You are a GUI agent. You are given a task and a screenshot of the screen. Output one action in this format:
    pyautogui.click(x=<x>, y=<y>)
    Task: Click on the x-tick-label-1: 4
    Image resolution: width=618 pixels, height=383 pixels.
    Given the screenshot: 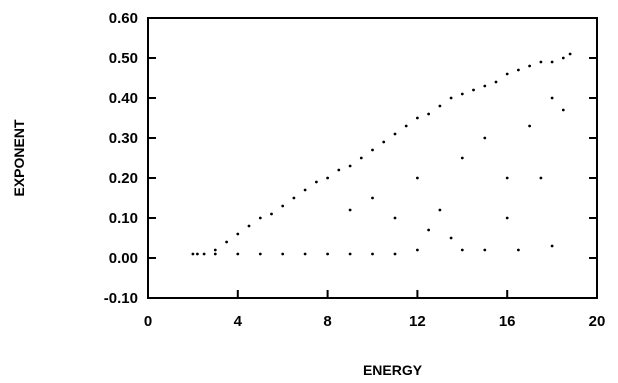 What is the action you would take?
    pyautogui.click(x=238, y=321)
    